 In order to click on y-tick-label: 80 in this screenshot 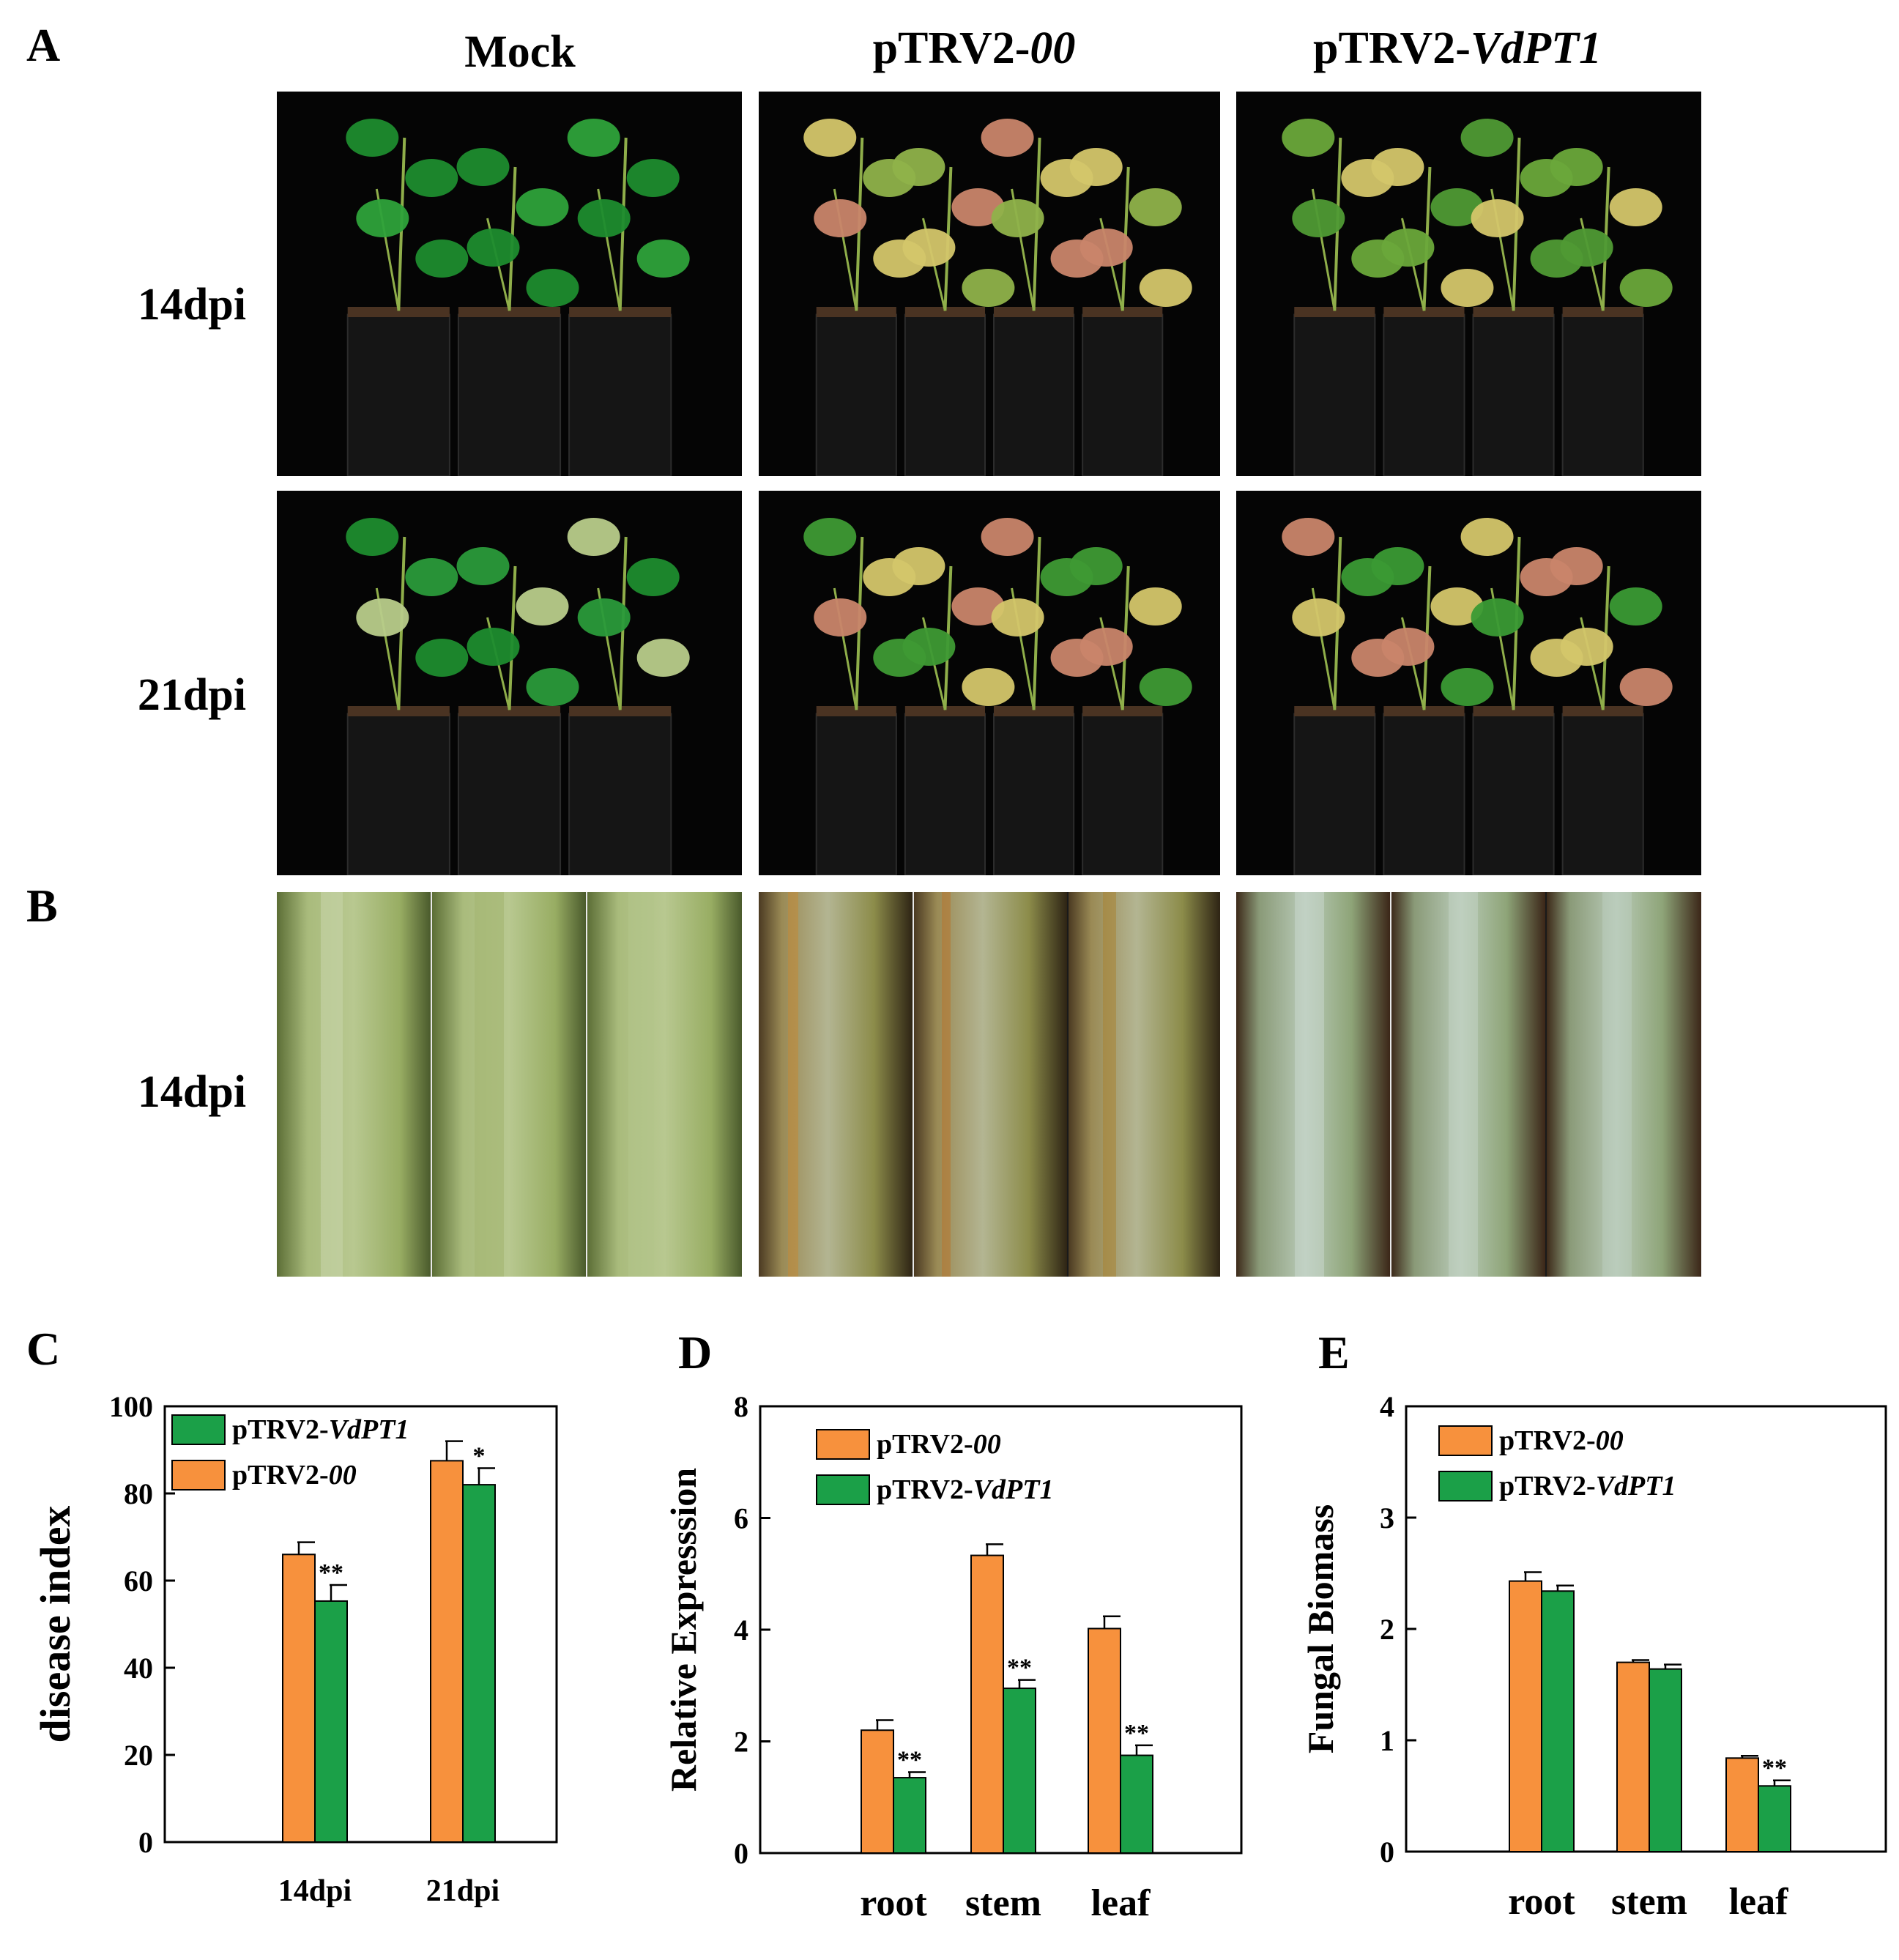, I will do `click(138, 1493)`.